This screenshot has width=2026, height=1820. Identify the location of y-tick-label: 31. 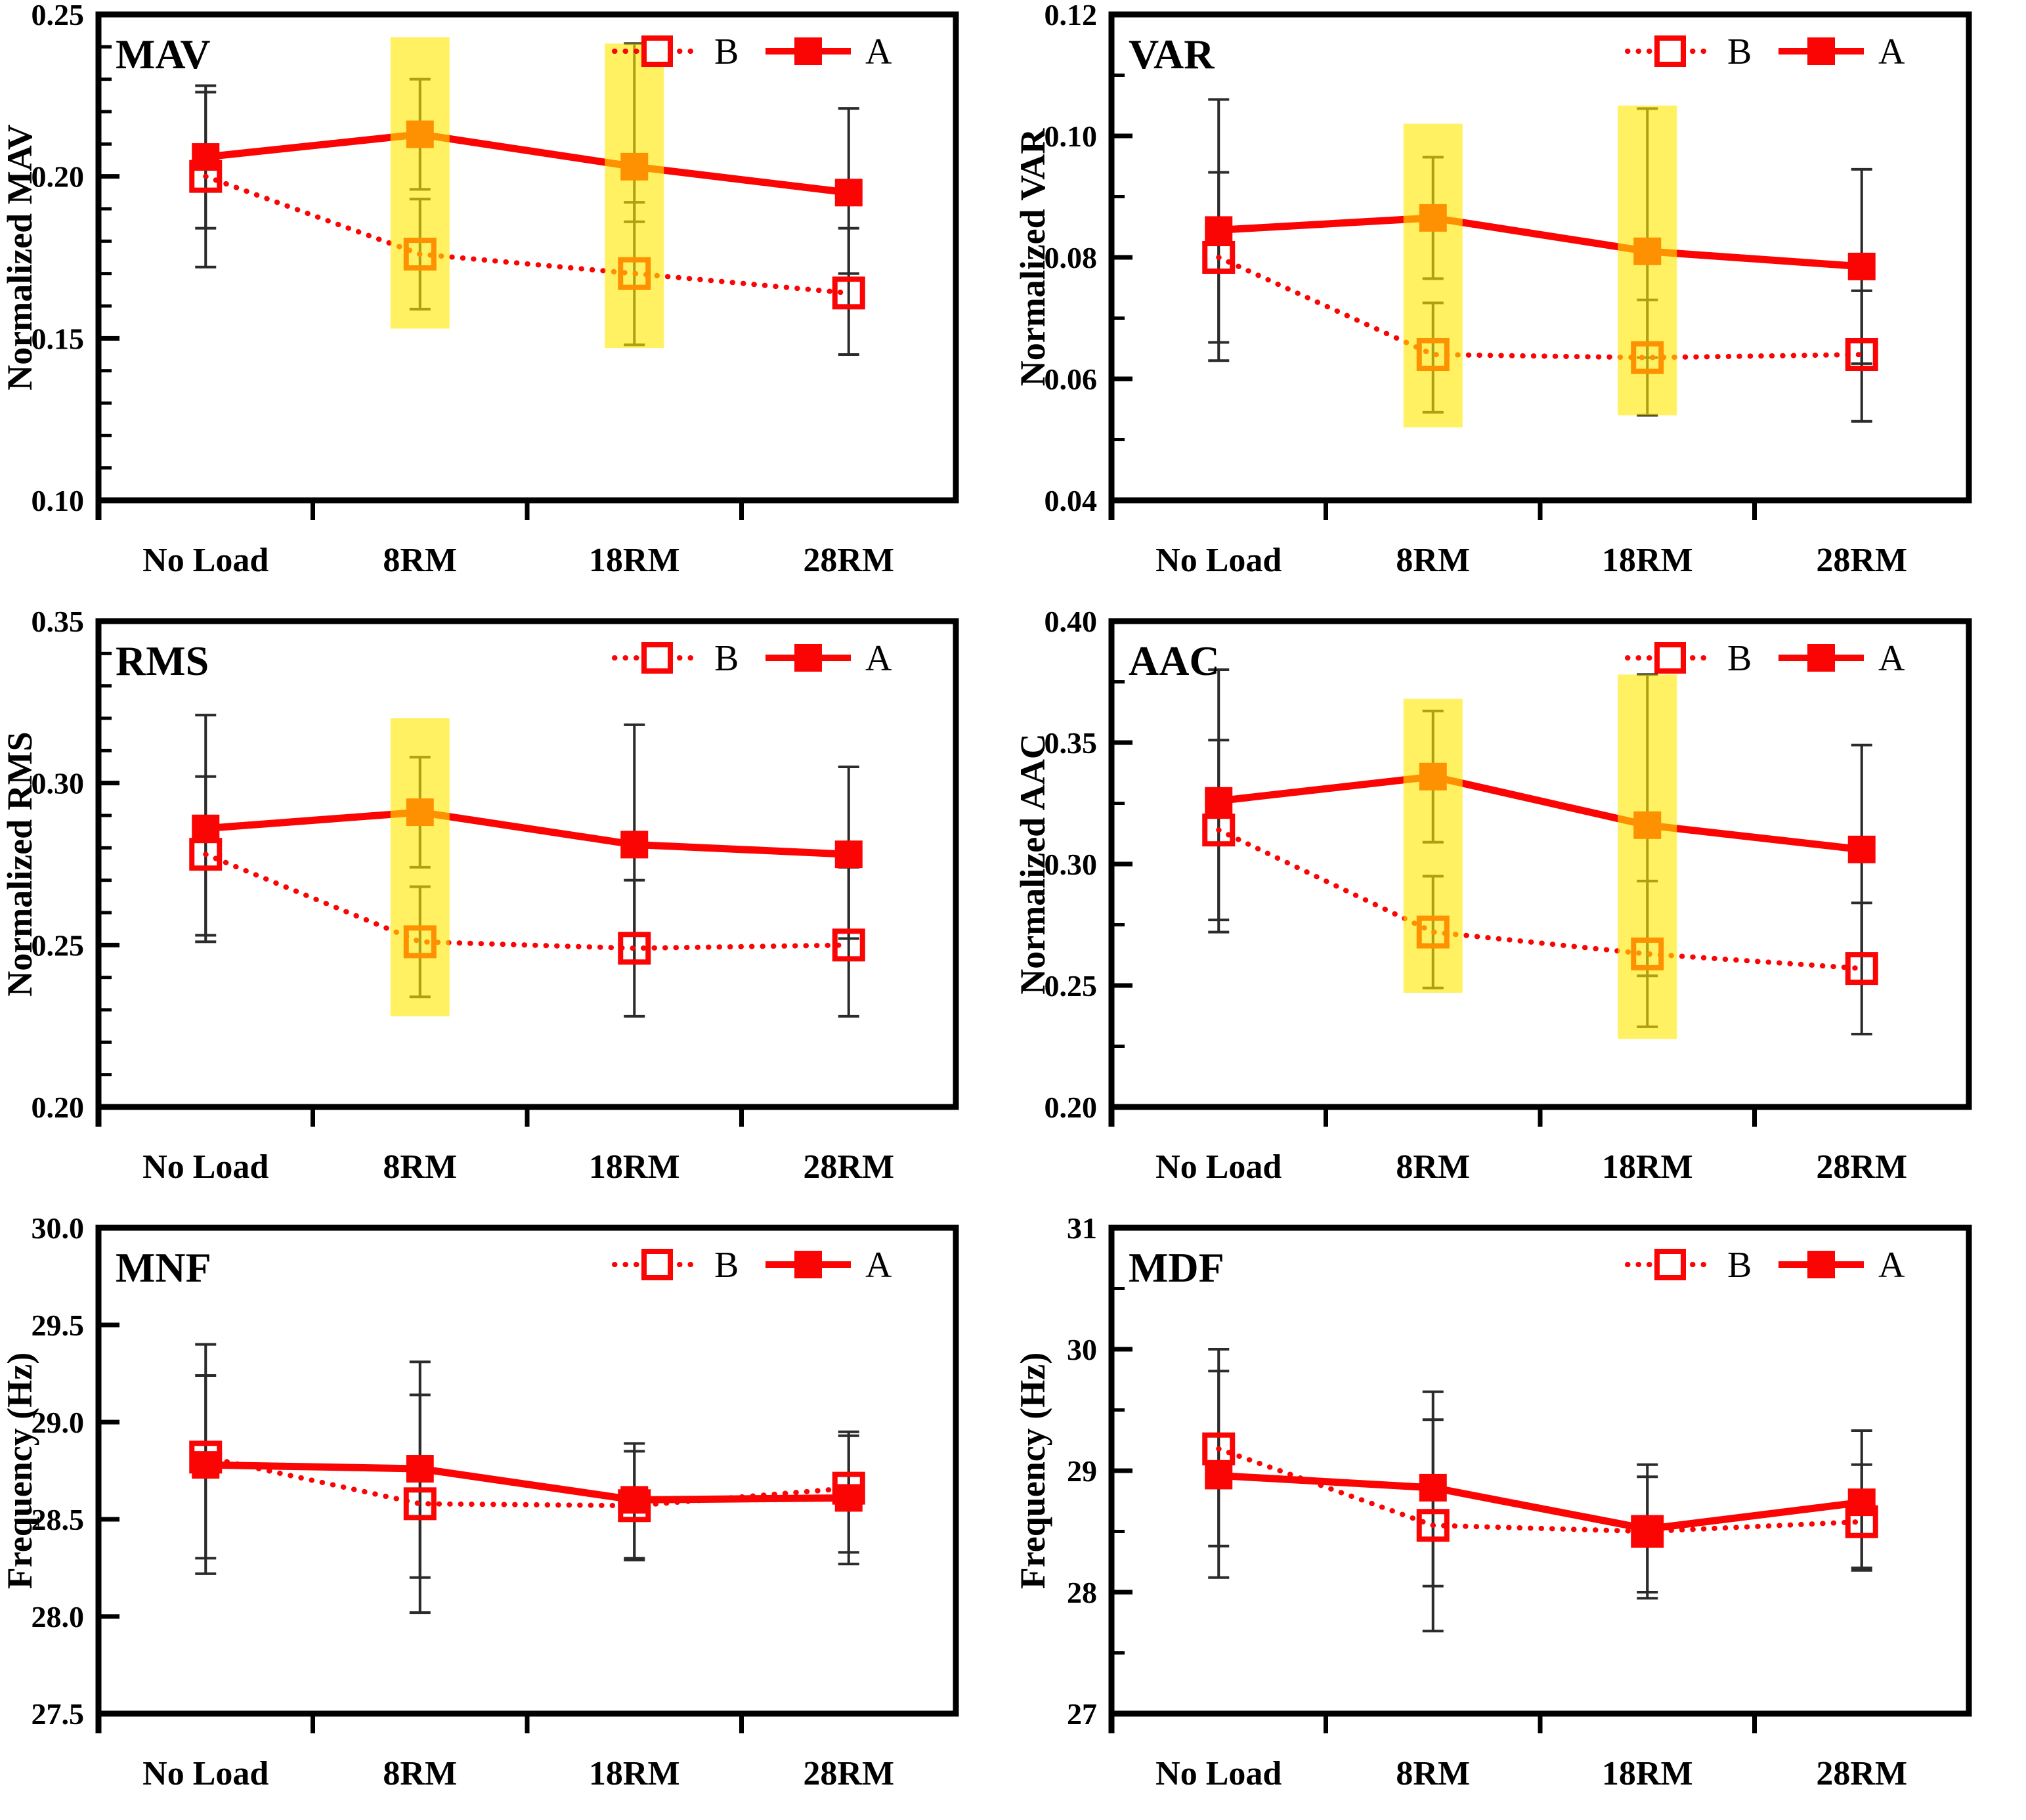
(1082, 1229).